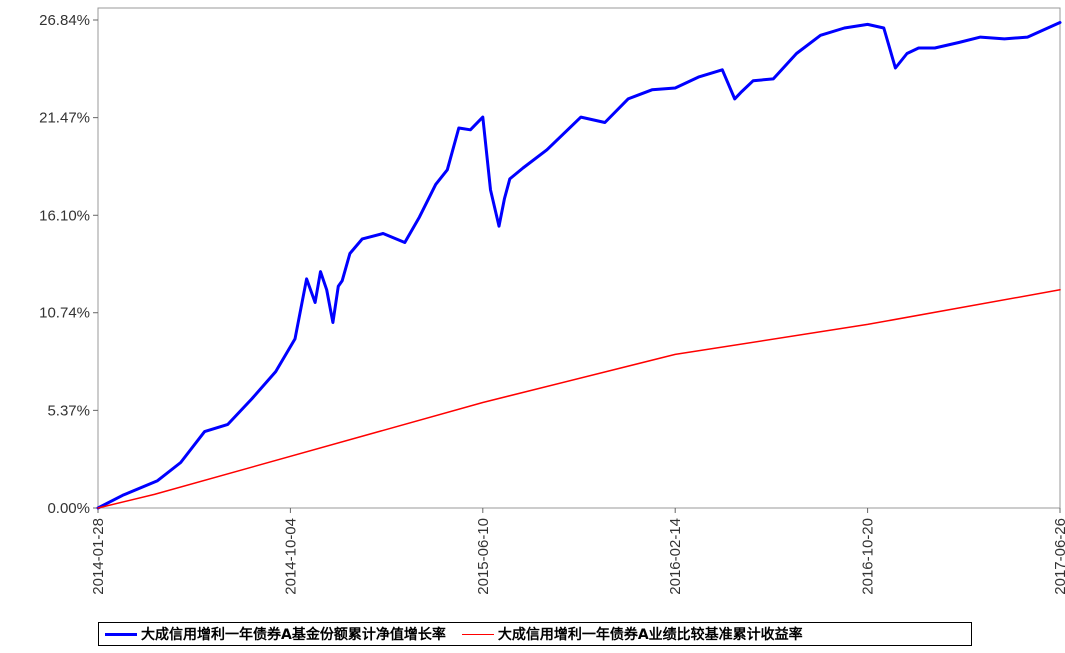 Image resolution: width=1065 pixels, height=653 pixels. What do you see at coordinates (68, 264) in the screenshot?
I see `y-axis: 0.00% 5.37% 10.74% 16.10% 21.47% 26.84%` at bounding box center [68, 264].